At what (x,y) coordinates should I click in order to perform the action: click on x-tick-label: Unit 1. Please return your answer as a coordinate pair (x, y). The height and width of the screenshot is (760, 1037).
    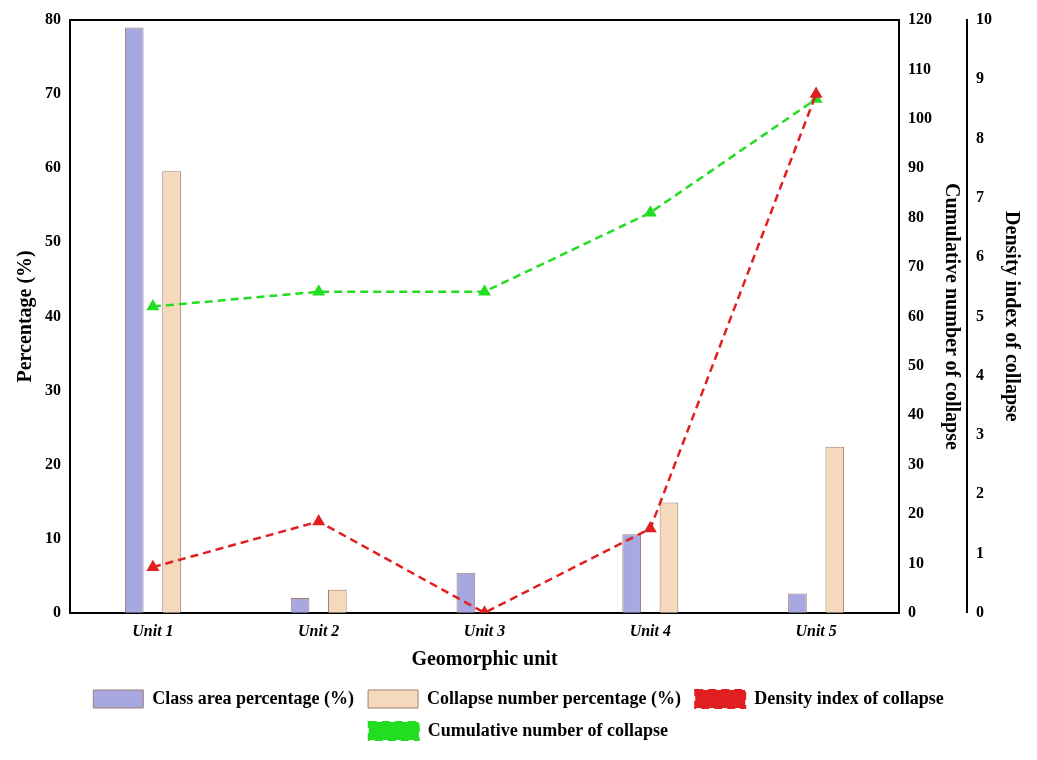
    Looking at the image, I should click on (153, 630).